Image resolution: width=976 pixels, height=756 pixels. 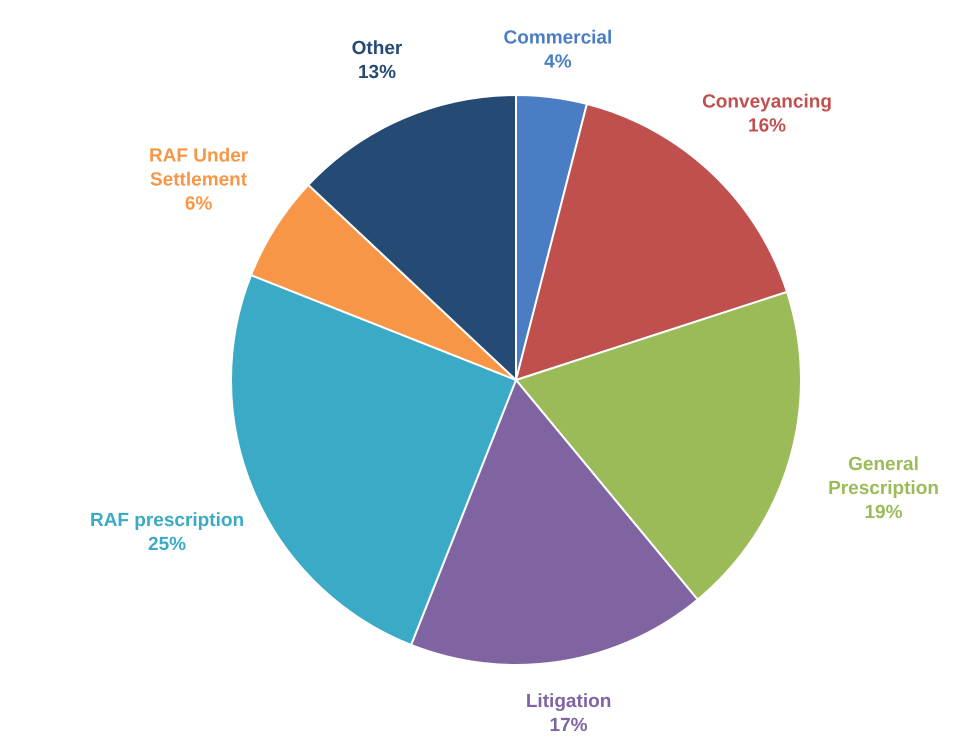 What do you see at coordinates (883, 512) in the screenshot?
I see `data-label: 19%` at bounding box center [883, 512].